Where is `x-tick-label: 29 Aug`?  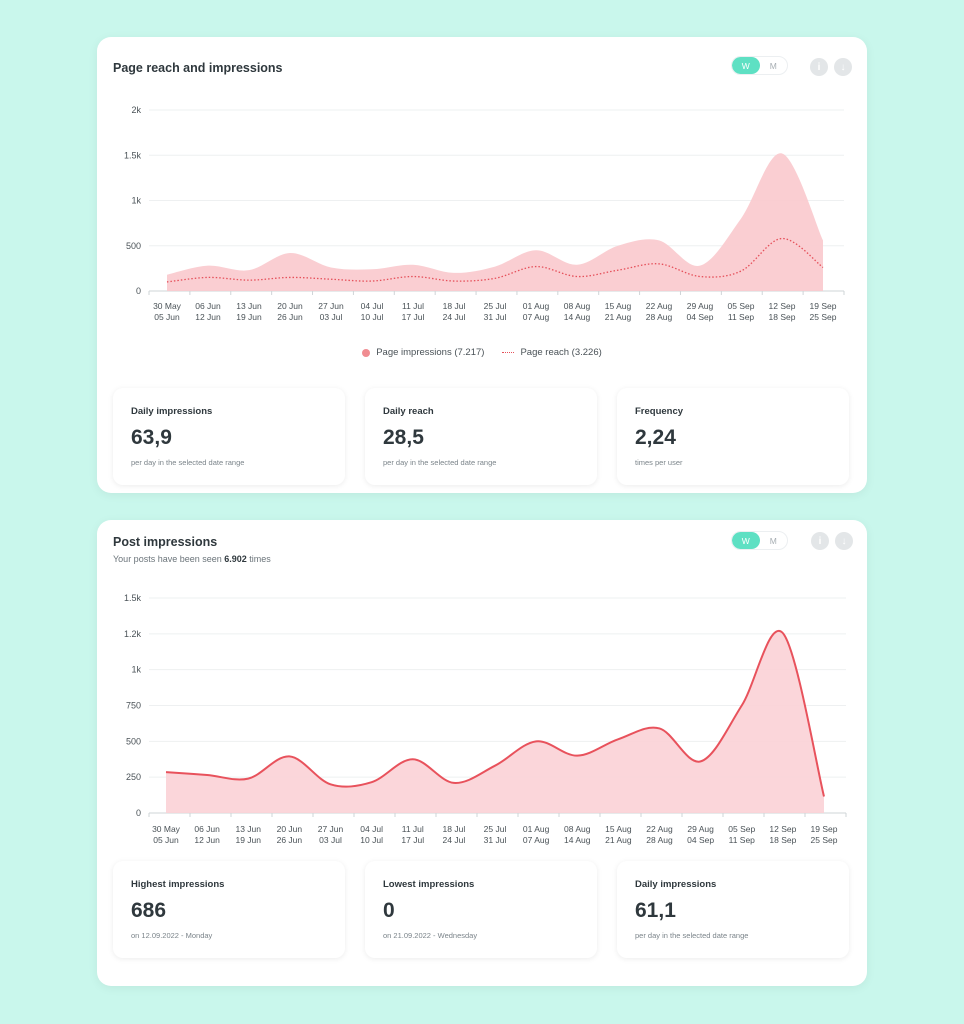
x-tick-label: 29 Aug is located at coordinates (700, 829).